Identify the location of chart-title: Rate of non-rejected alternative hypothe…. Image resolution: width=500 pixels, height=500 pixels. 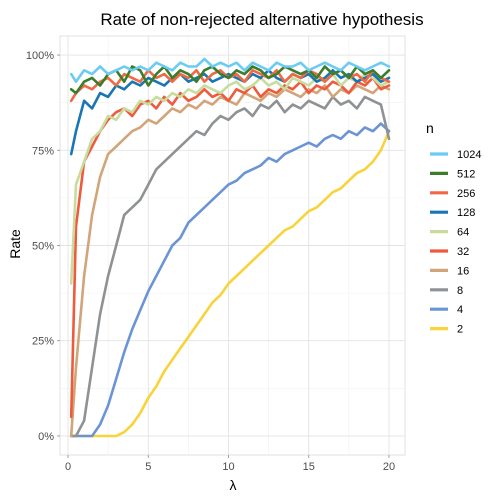
(261, 19).